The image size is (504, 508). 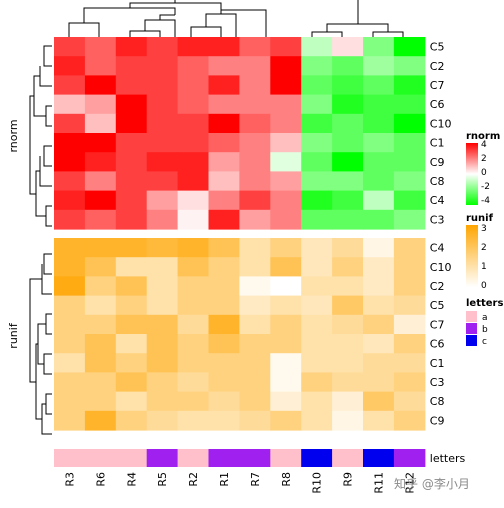 What do you see at coordinates (484, 229) in the screenshot?
I see `runif-legend-tick: 3` at bounding box center [484, 229].